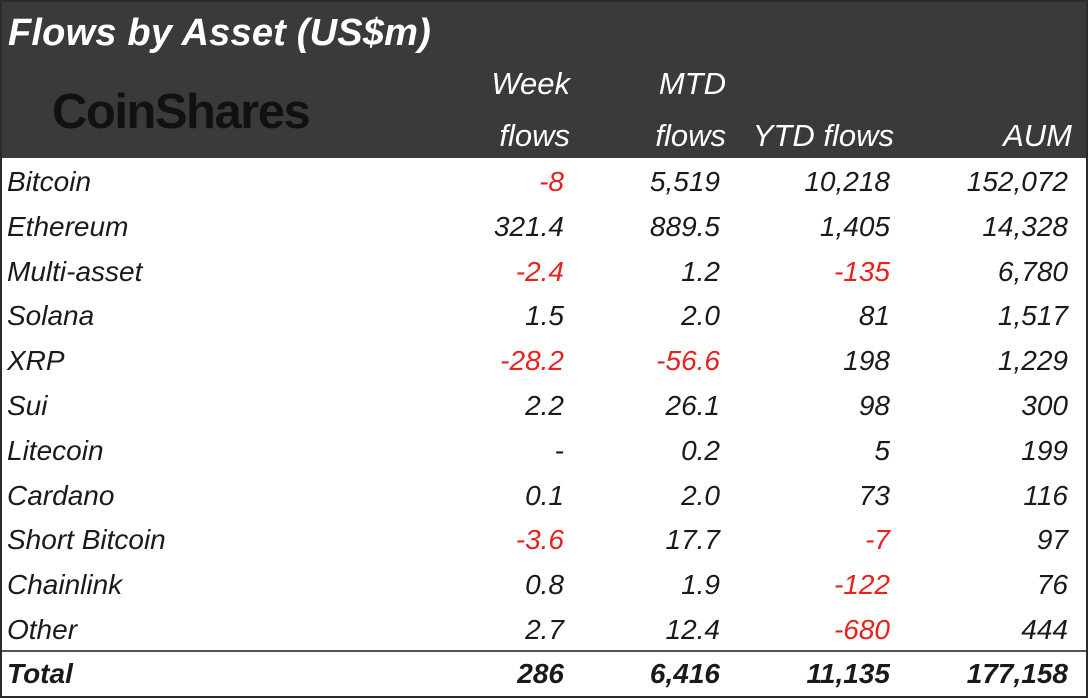 This screenshot has width=1088, height=698. Describe the element at coordinates (1037, 135) in the screenshot. I see `col-header-aum: AUM` at that location.